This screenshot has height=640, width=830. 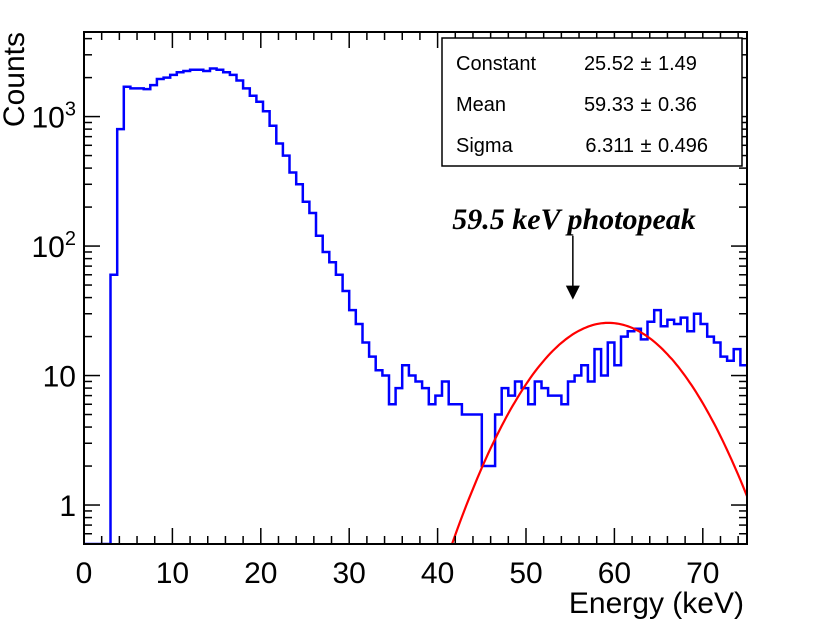 I want to click on stat-constant-pm: ±, so click(x=646, y=64).